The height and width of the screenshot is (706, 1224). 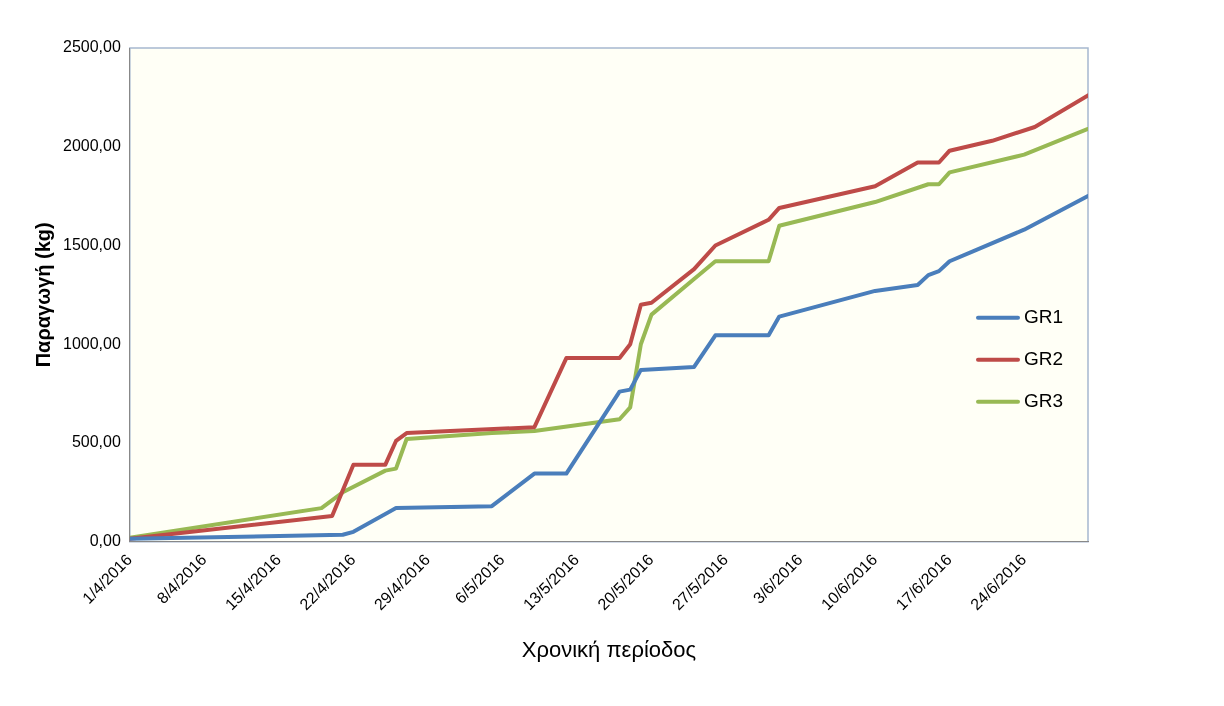 What do you see at coordinates (91, 146) in the screenshot?
I see `y-tick-label: 2000,00` at bounding box center [91, 146].